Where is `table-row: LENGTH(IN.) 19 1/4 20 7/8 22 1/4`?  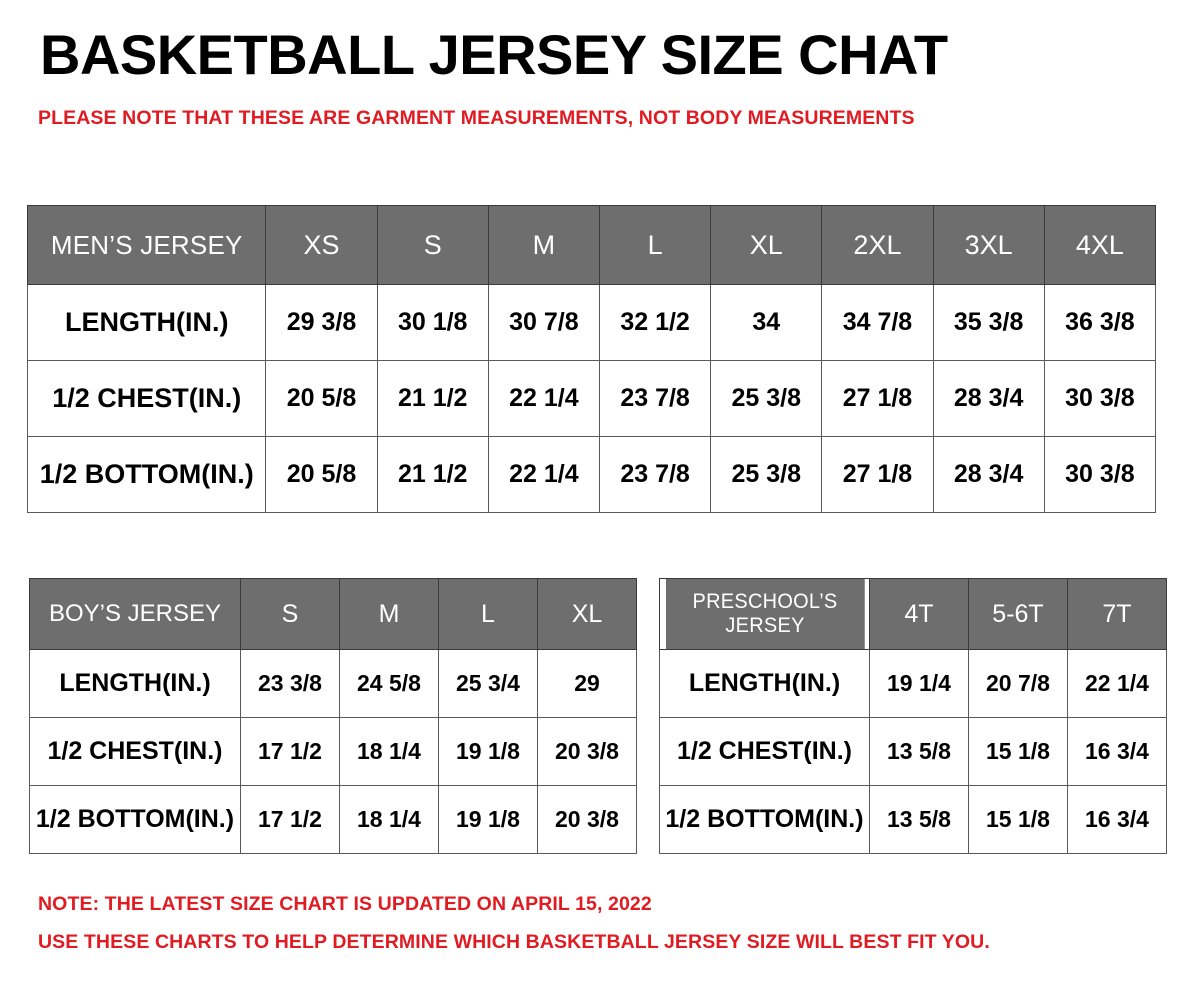
table-row: LENGTH(IN.) 19 1/4 20 7/8 22 1/4 is located at coordinates (913, 683).